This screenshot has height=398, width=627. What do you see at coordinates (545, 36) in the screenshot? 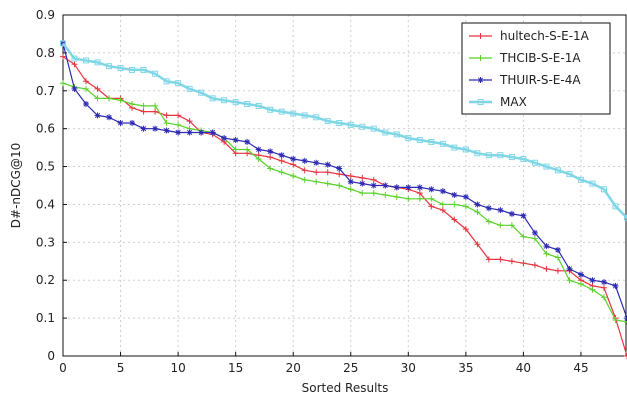
I see `legend-label: hultech-S-E-1A` at bounding box center [545, 36].